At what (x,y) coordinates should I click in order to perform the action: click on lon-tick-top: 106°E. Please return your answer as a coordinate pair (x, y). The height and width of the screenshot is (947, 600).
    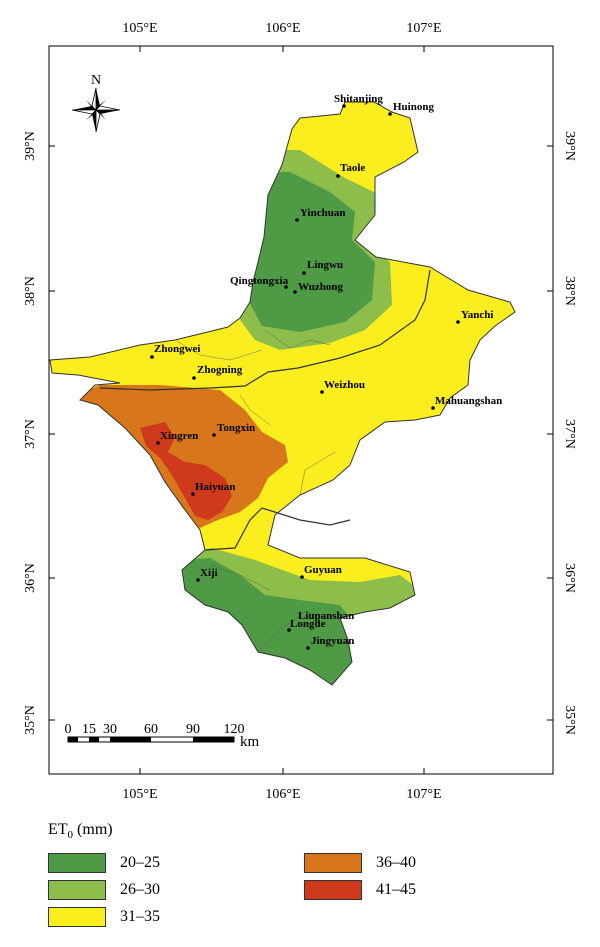
    Looking at the image, I should click on (282, 28).